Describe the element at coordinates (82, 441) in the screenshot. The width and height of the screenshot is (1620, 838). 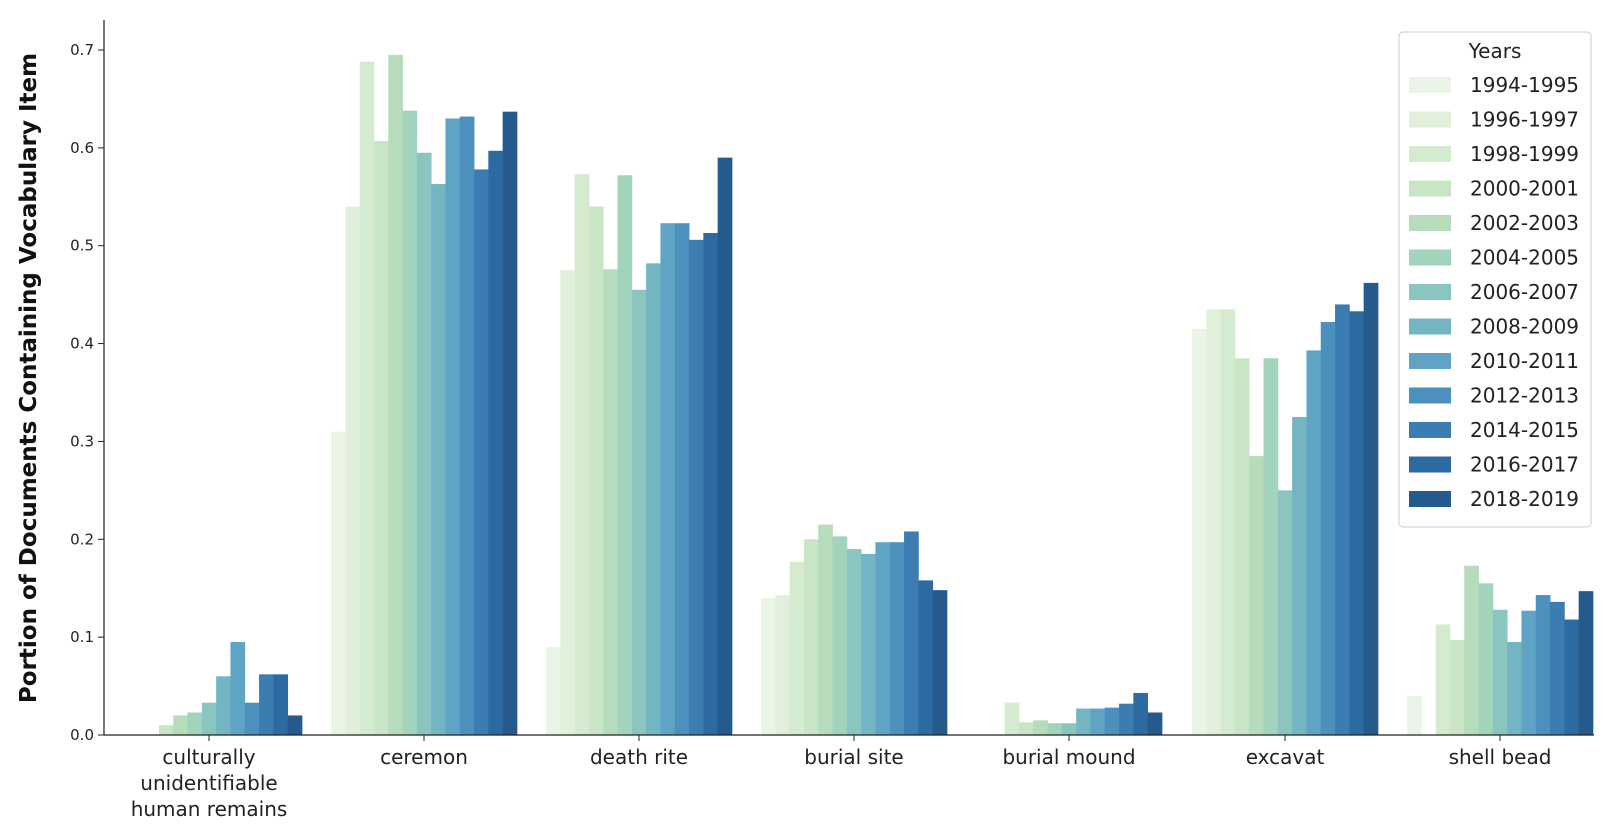
I see `y-tick-label: 0.3` at that location.